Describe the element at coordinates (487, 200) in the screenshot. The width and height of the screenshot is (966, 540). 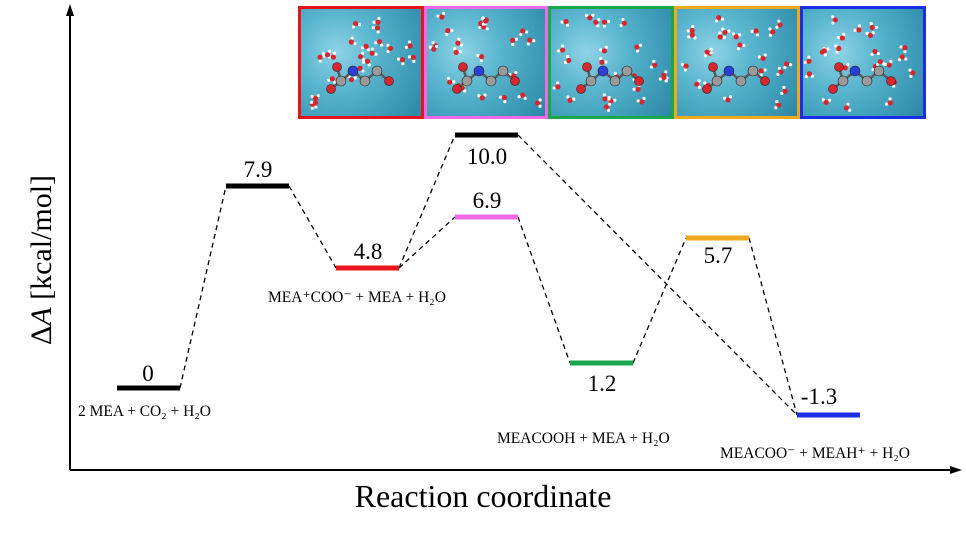
I see `energy-label-ts3: 6.9` at that location.